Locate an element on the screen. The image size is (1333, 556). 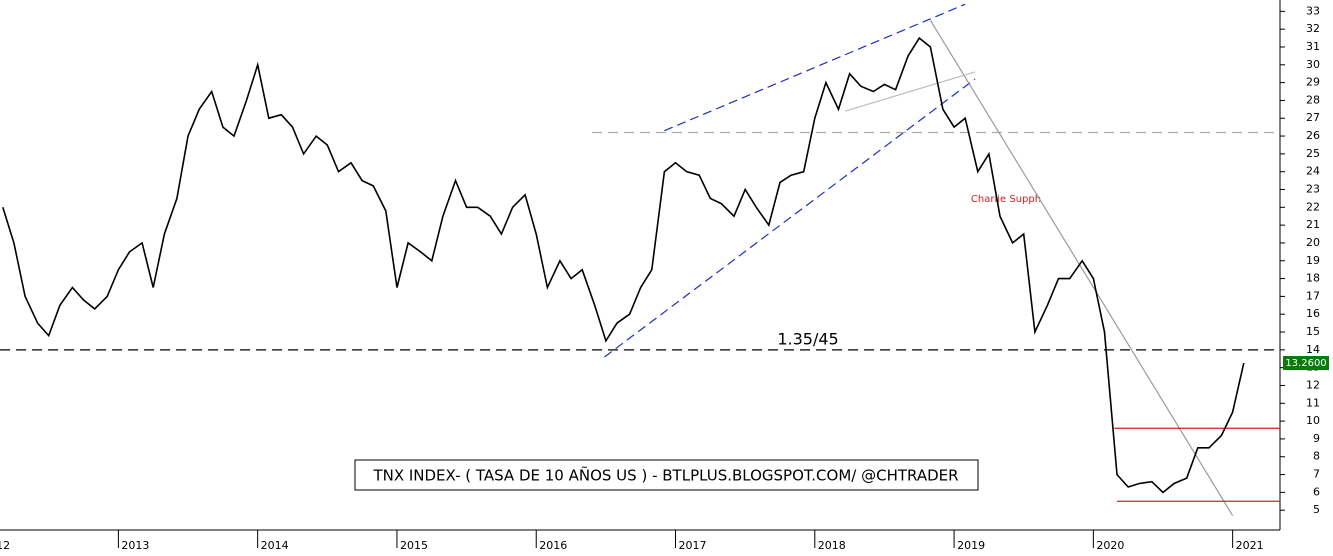
x-tick-label: 2017 is located at coordinates (693, 545).